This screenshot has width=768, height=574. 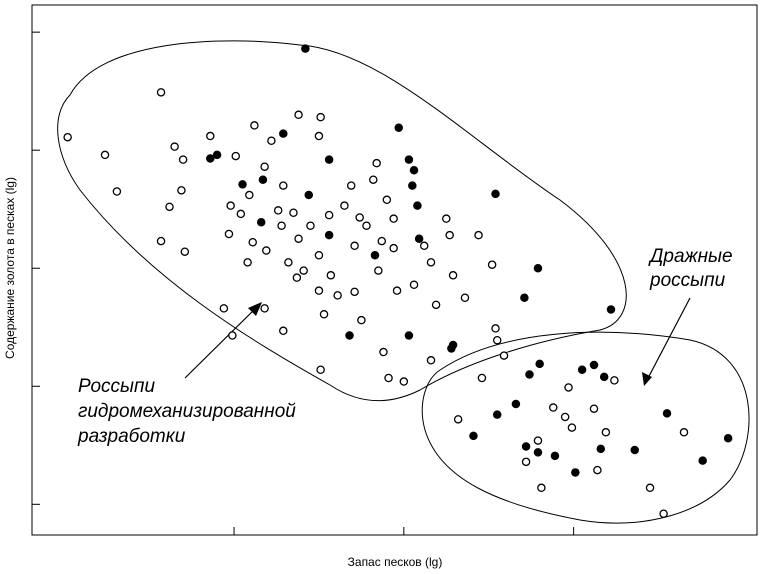 What do you see at coordinates (687, 280) in the screenshot?
I see `annotation: россыпи` at bounding box center [687, 280].